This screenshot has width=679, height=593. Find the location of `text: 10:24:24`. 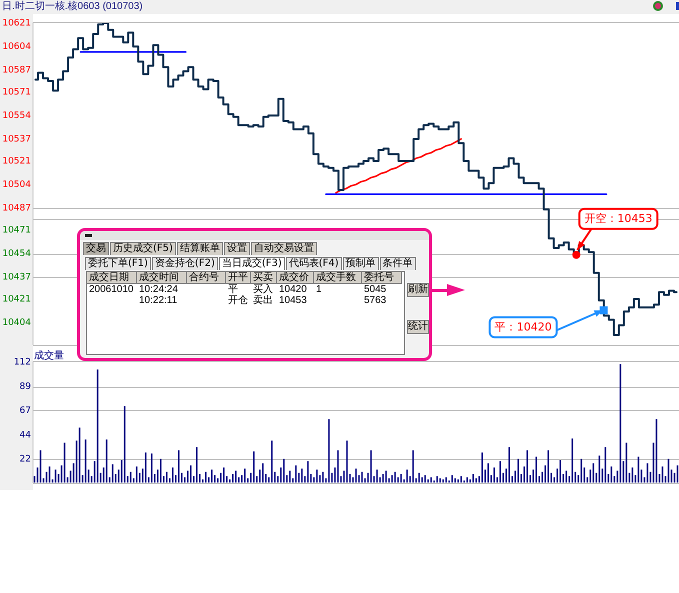

text: 10:24:24 is located at coordinates (158, 289).